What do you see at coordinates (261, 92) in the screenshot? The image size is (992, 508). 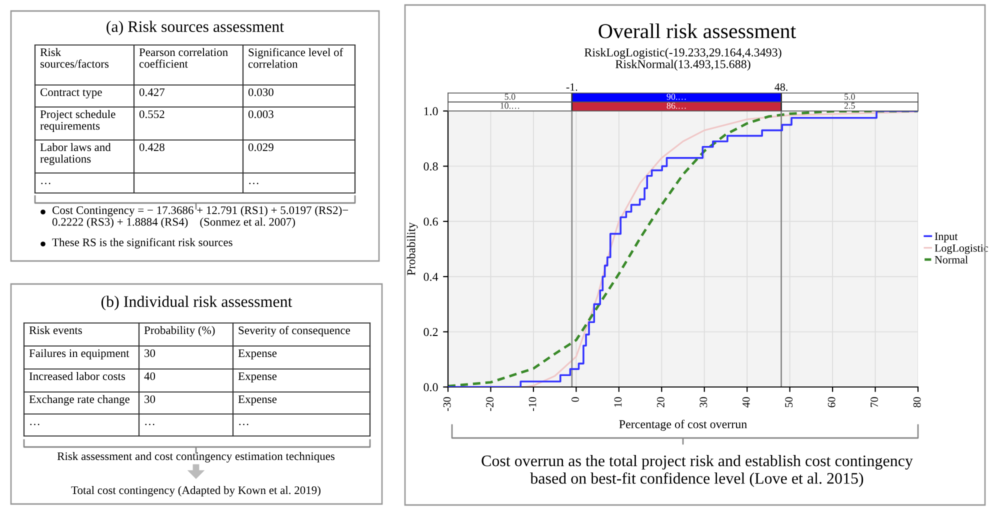 I see `text: 0.030` at bounding box center [261, 92].